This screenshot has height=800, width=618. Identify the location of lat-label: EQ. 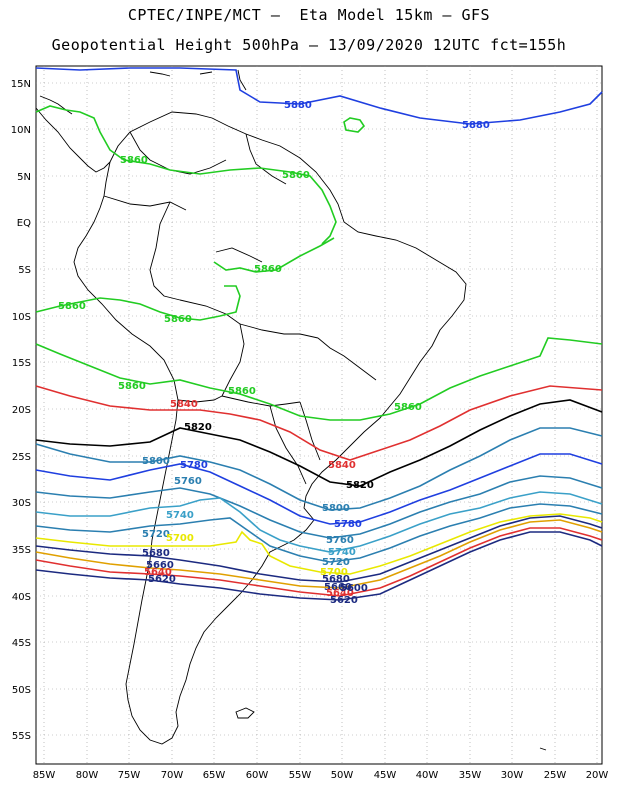
(24, 223).